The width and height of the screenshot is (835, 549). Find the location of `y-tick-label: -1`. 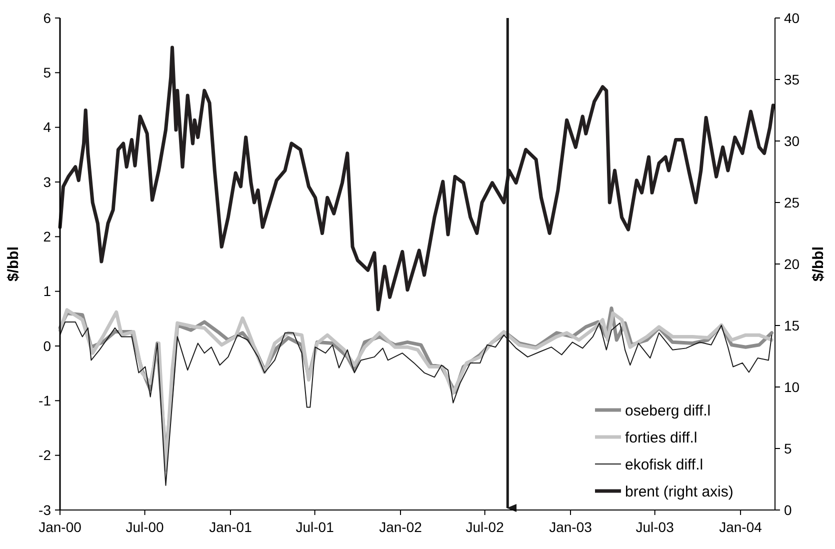

y-tick-label: -1 is located at coordinates (45, 400).